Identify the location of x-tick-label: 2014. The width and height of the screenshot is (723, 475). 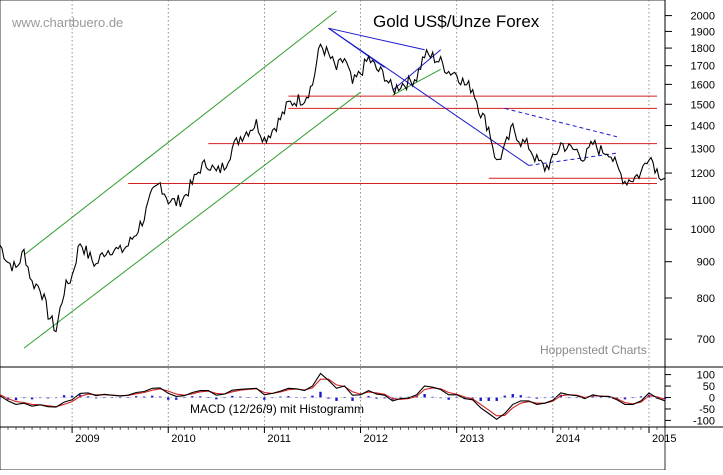
(568, 439).